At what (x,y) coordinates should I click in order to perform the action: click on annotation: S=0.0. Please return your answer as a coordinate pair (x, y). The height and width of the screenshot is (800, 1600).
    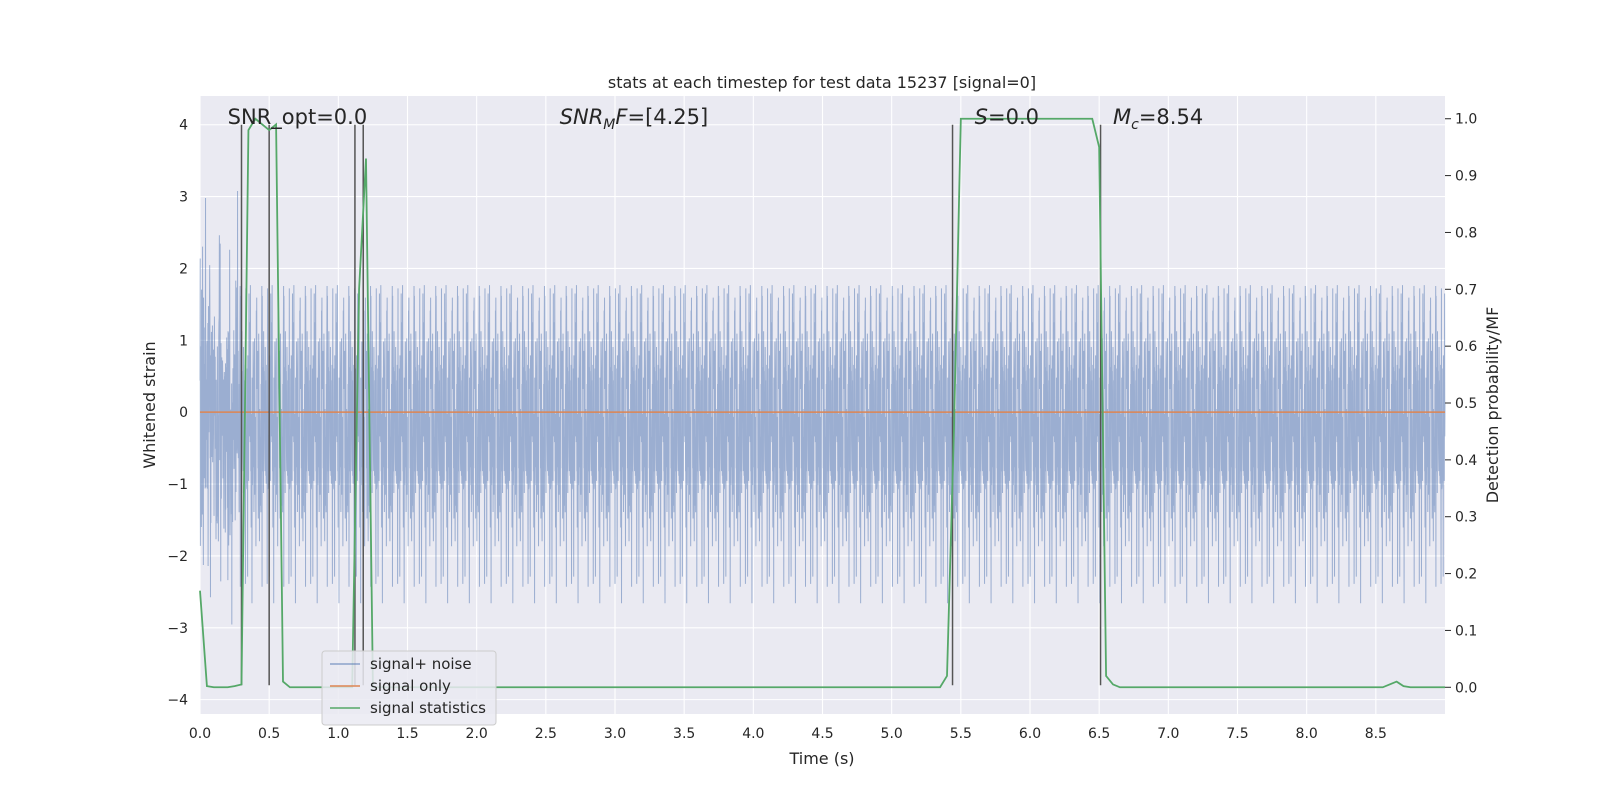
    Looking at the image, I should click on (1007, 117).